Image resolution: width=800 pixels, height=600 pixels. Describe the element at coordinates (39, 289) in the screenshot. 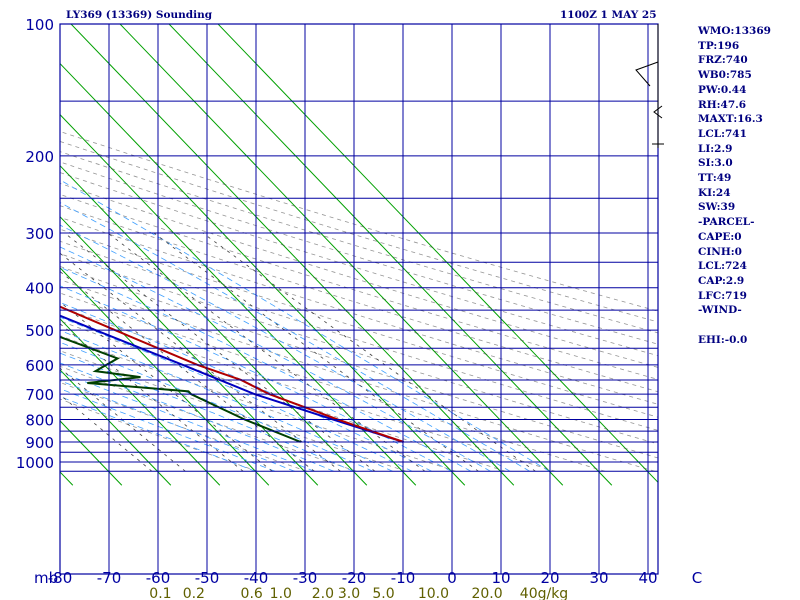

I see `pressure-tick-label: 400` at that location.